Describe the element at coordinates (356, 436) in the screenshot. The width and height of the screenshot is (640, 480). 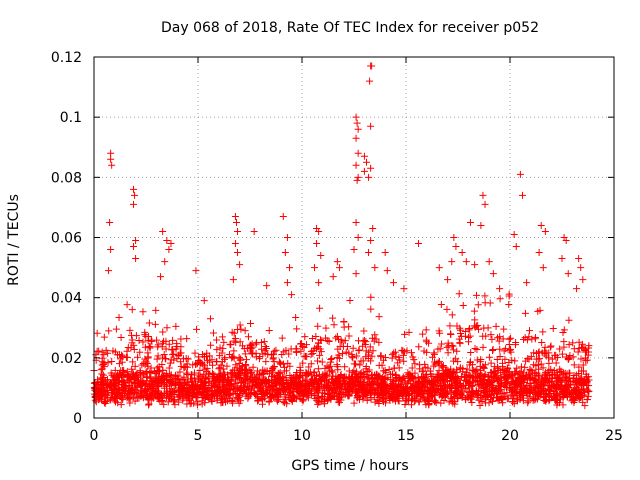
I see `x-tick-labels: 0 5 10 15 20 25` at that location.